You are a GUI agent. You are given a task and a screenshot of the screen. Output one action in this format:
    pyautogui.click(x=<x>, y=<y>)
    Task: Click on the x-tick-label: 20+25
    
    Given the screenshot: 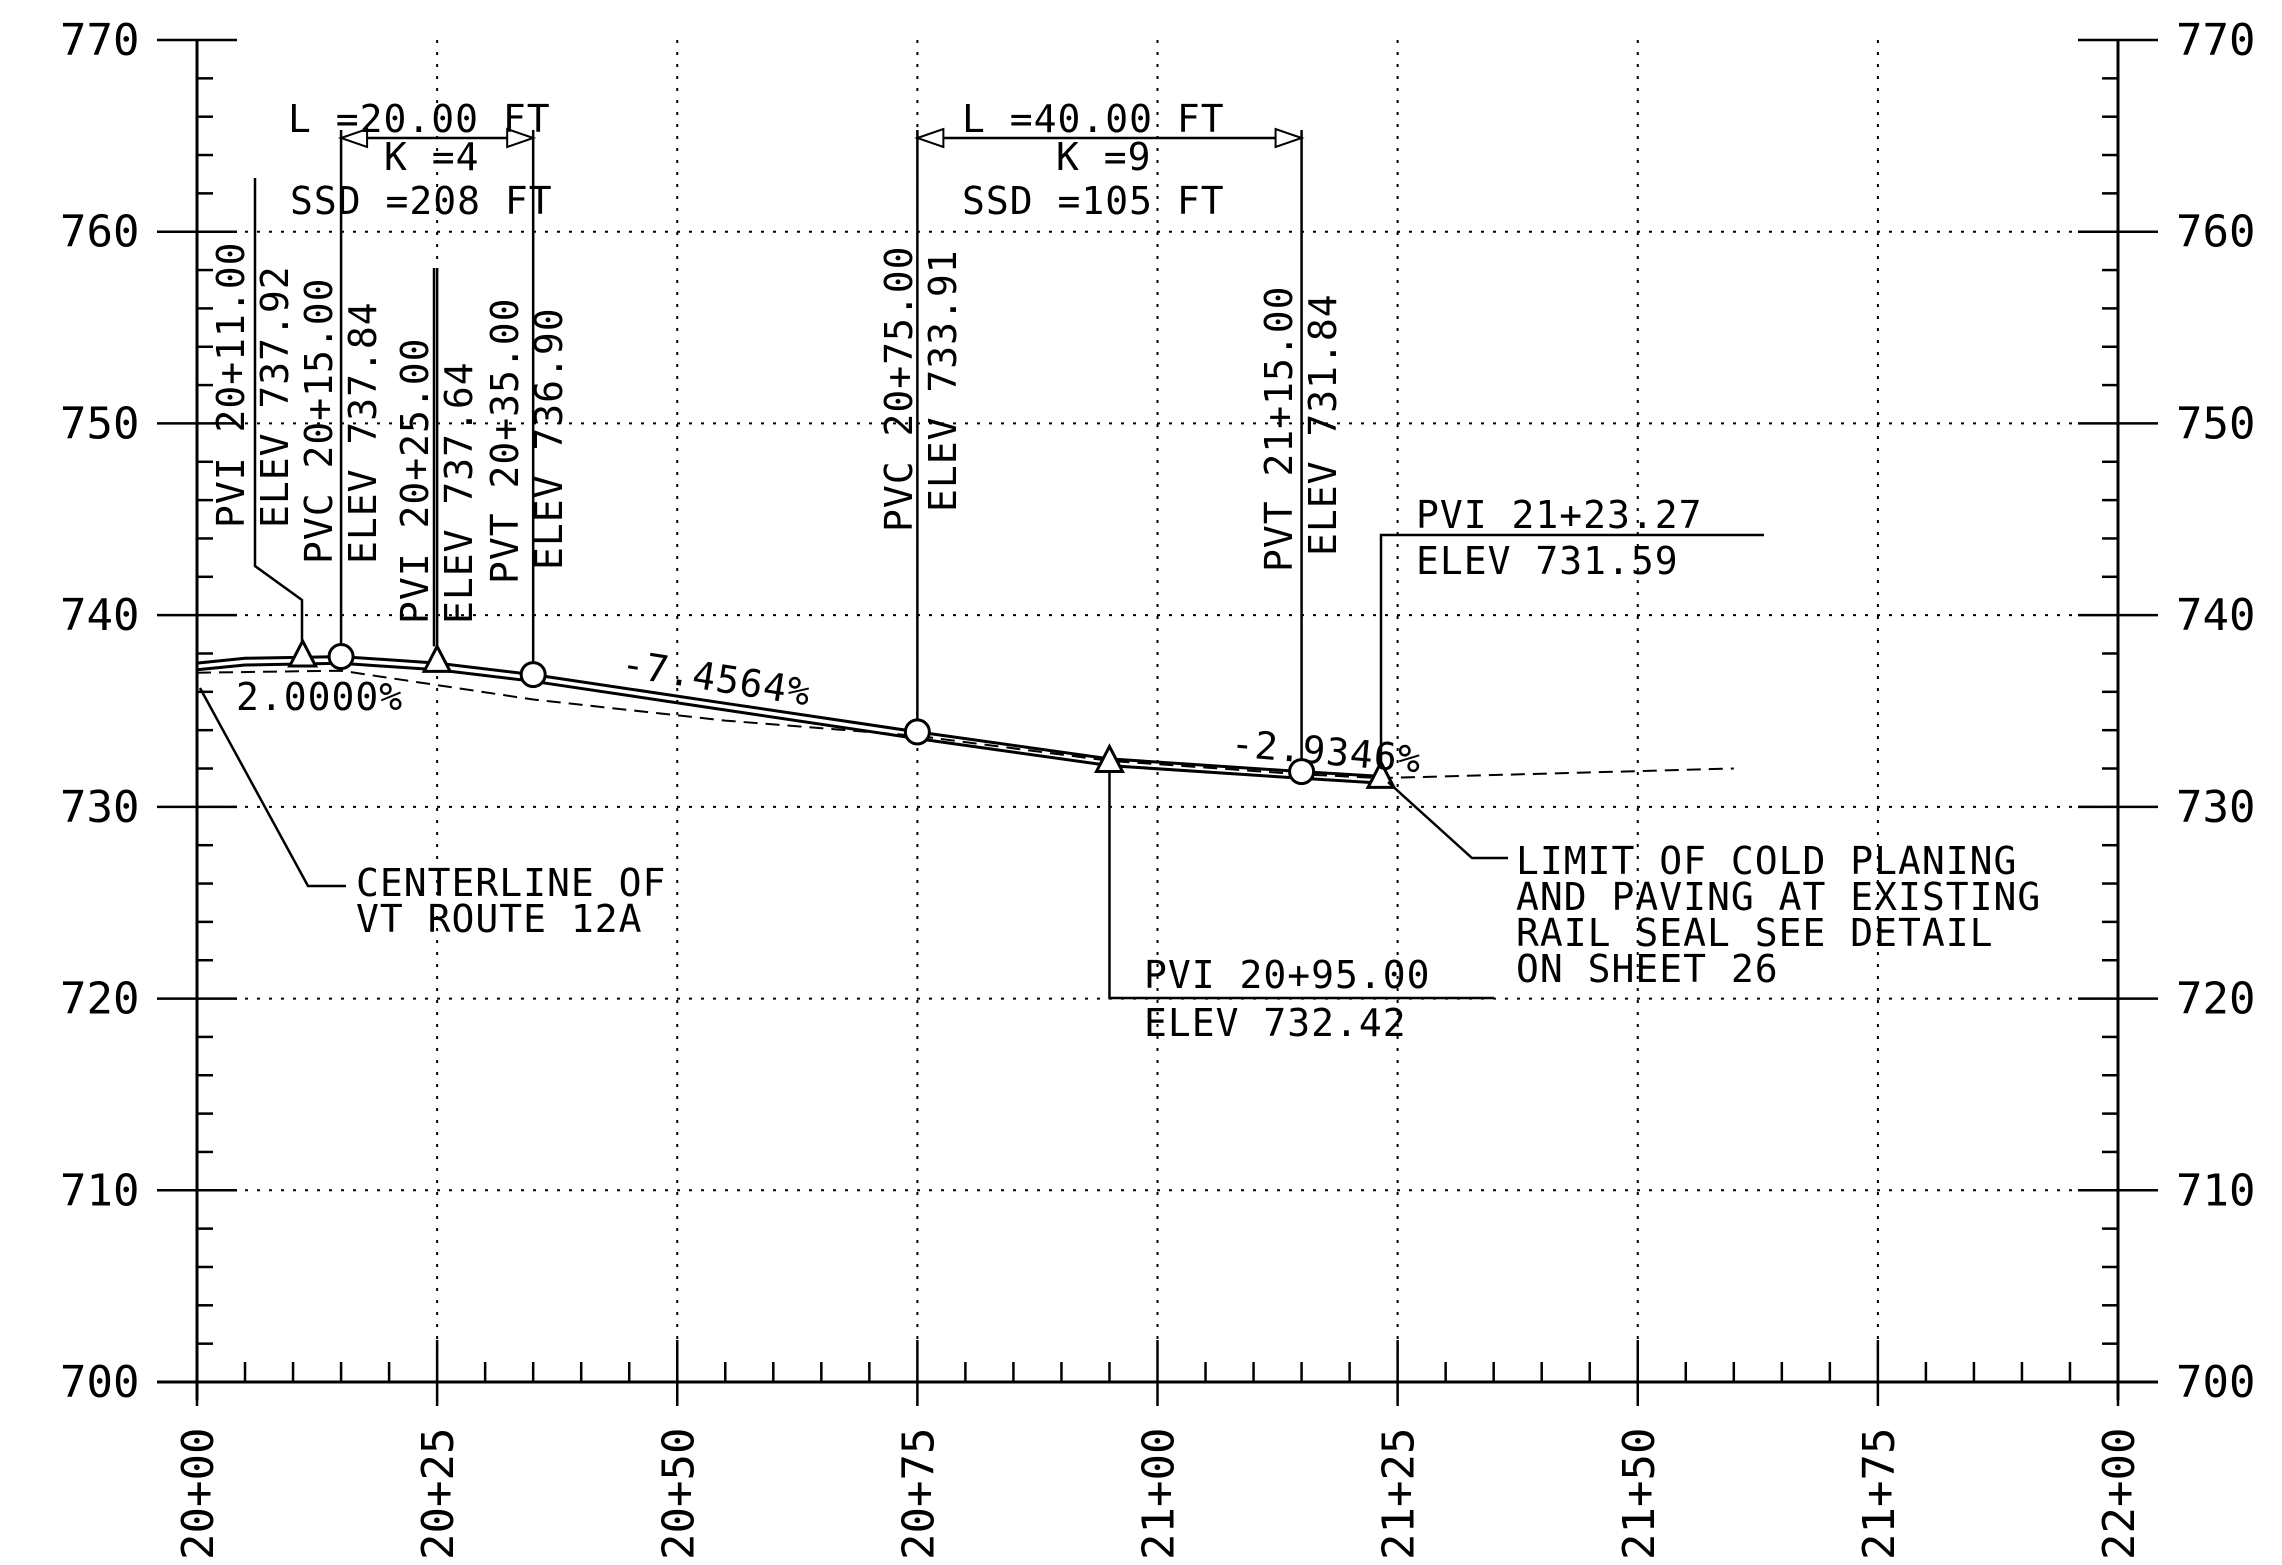 What is the action you would take?
    pyautogui.click(x=438, y=1494)
    